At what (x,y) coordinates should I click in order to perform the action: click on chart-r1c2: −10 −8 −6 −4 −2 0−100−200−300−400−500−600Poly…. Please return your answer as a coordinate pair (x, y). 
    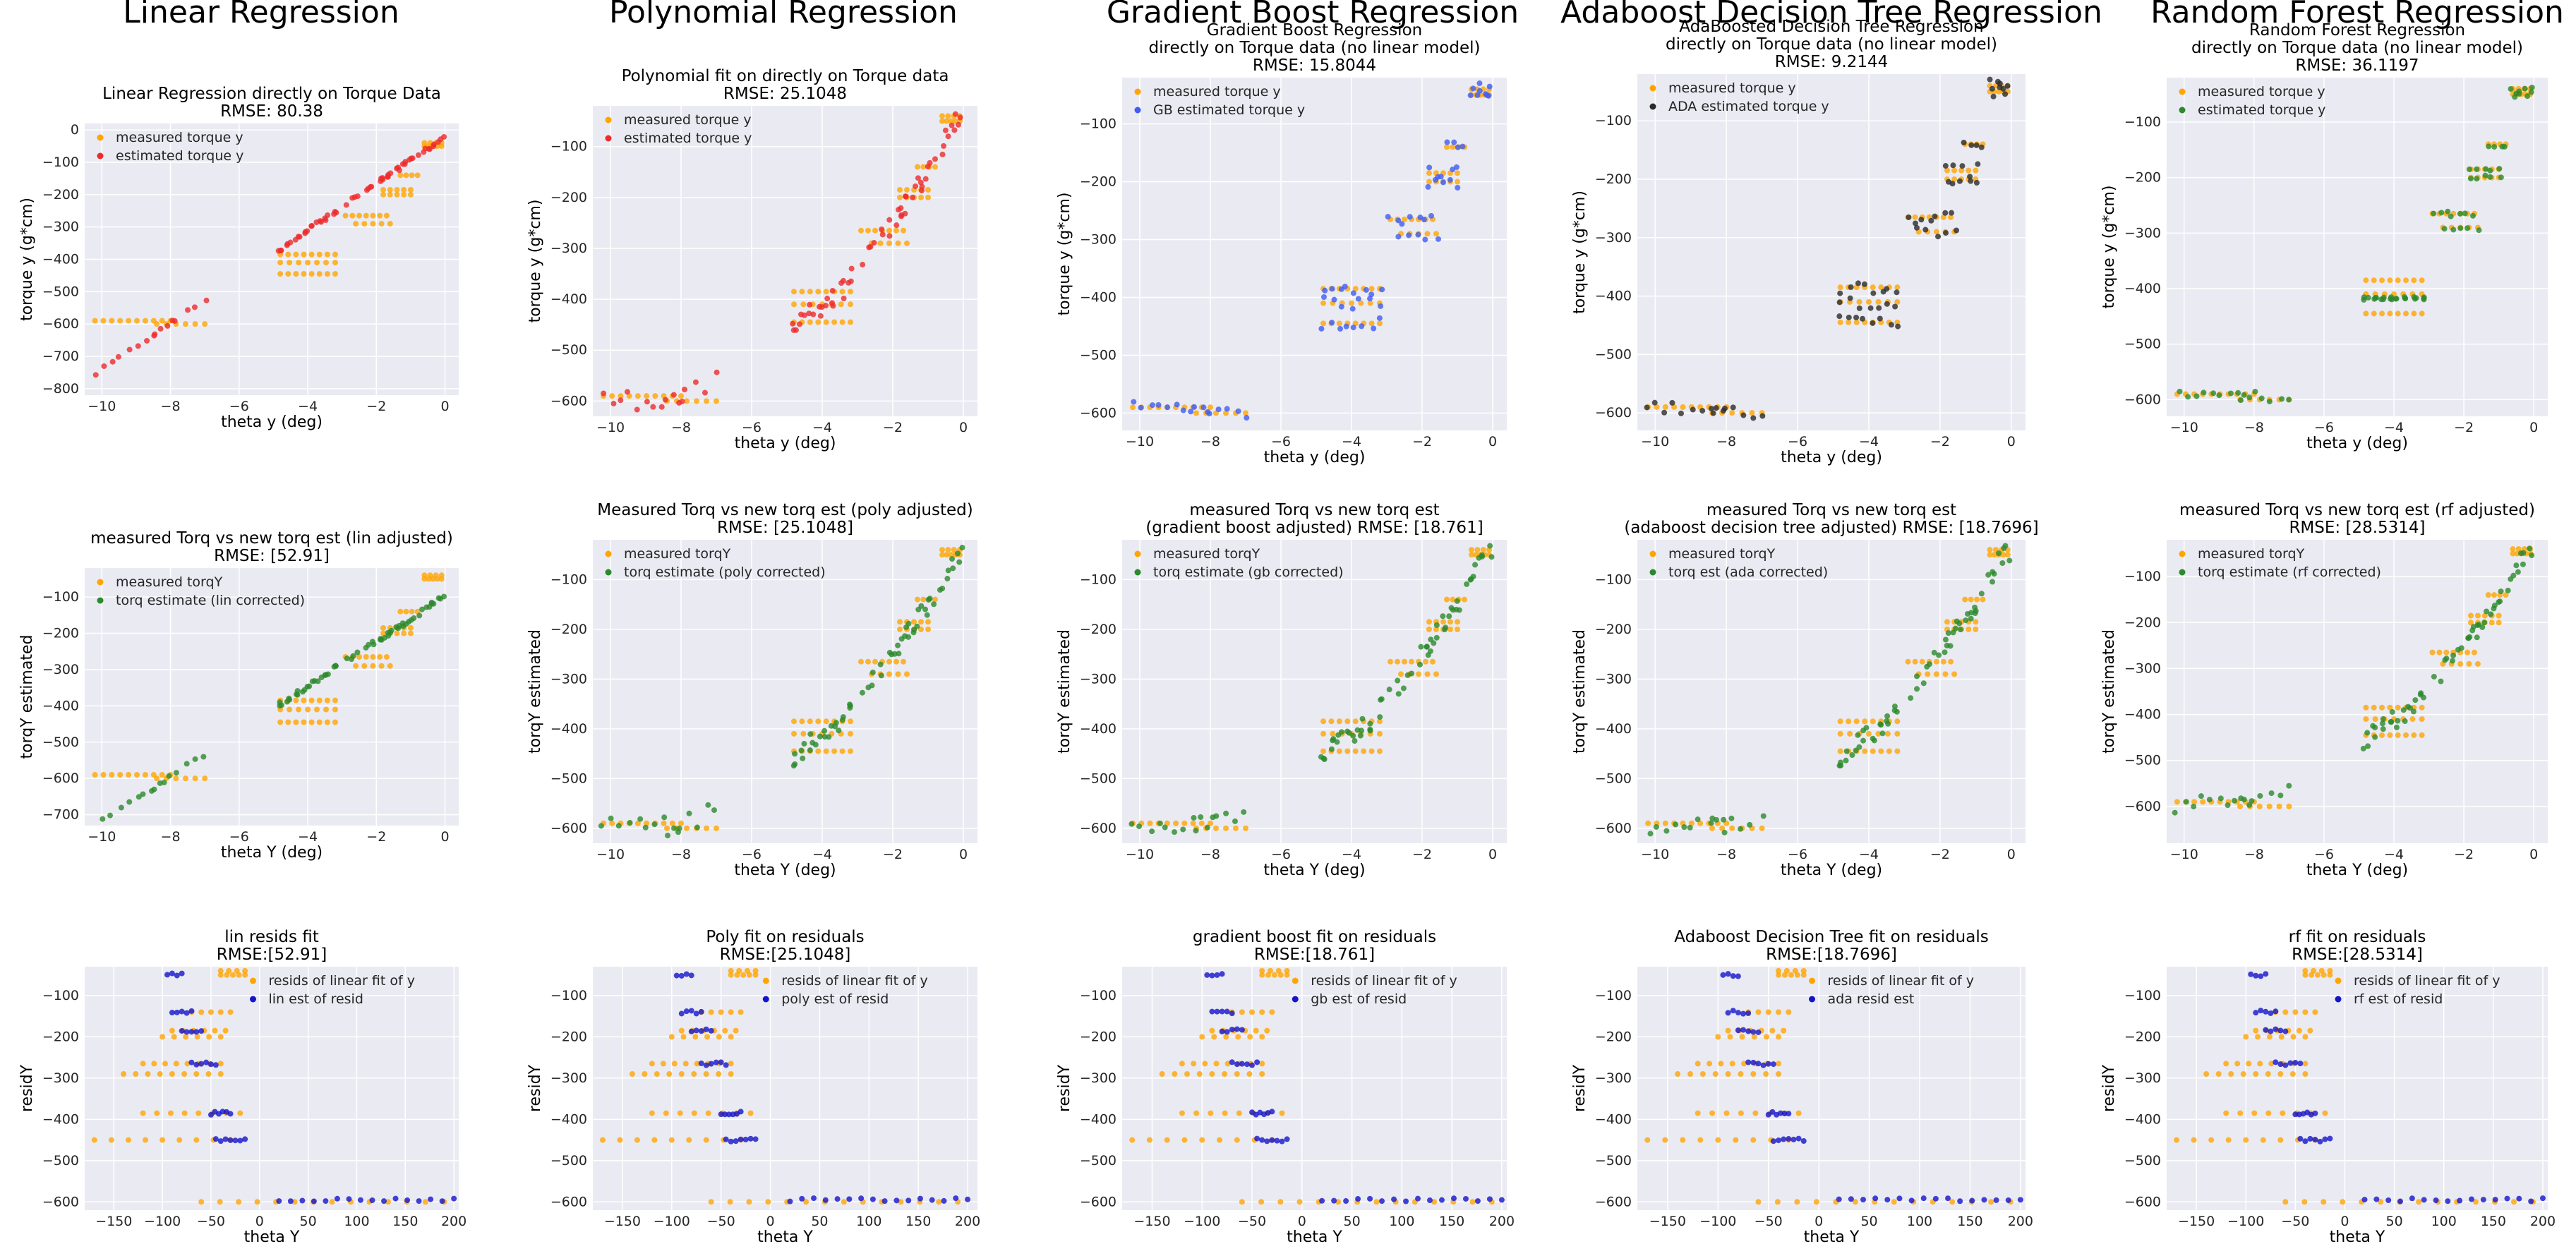
    Looking at the image, I should click on (751, 259).